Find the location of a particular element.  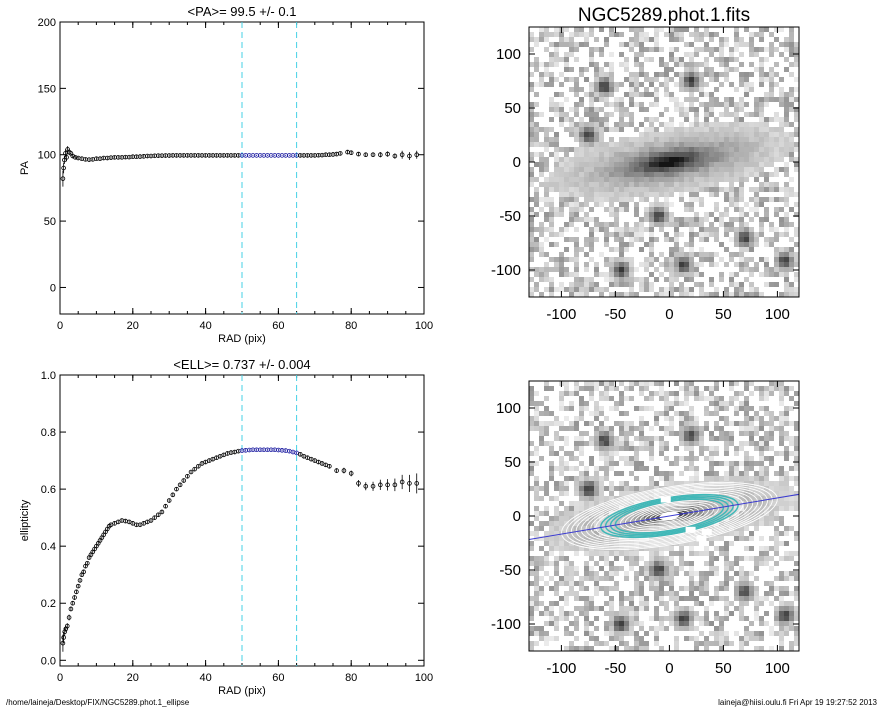

x-tick-label: 0 is located at coordinates (669, 314).